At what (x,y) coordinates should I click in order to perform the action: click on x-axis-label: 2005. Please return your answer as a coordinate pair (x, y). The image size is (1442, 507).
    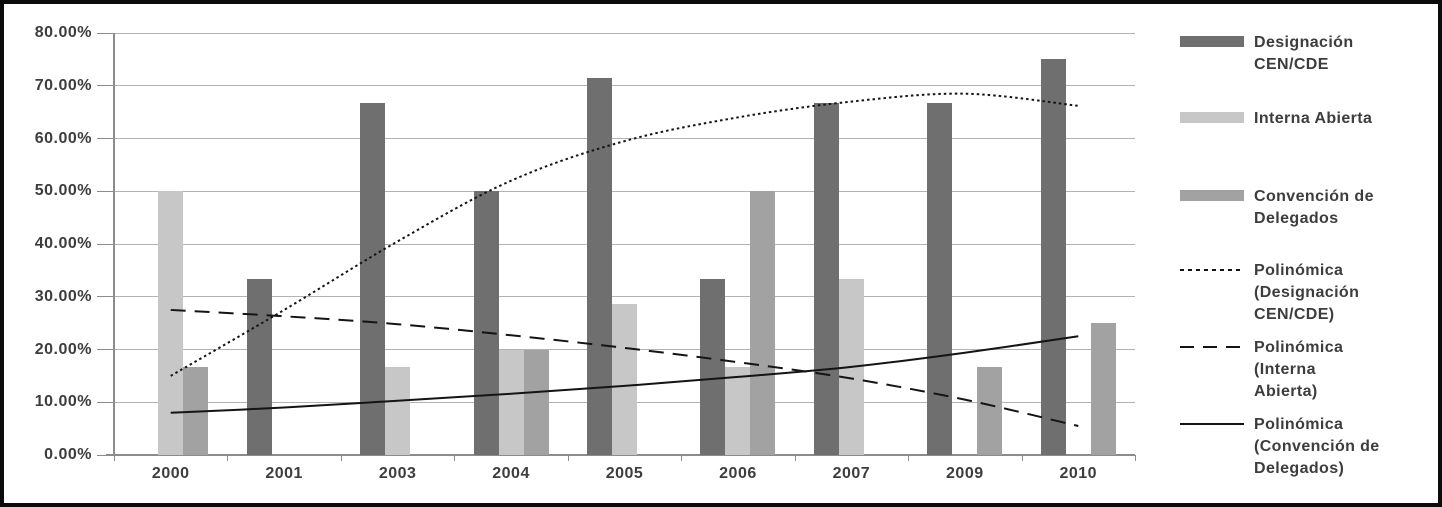
    Looking at the image, I should click on (624, 473).